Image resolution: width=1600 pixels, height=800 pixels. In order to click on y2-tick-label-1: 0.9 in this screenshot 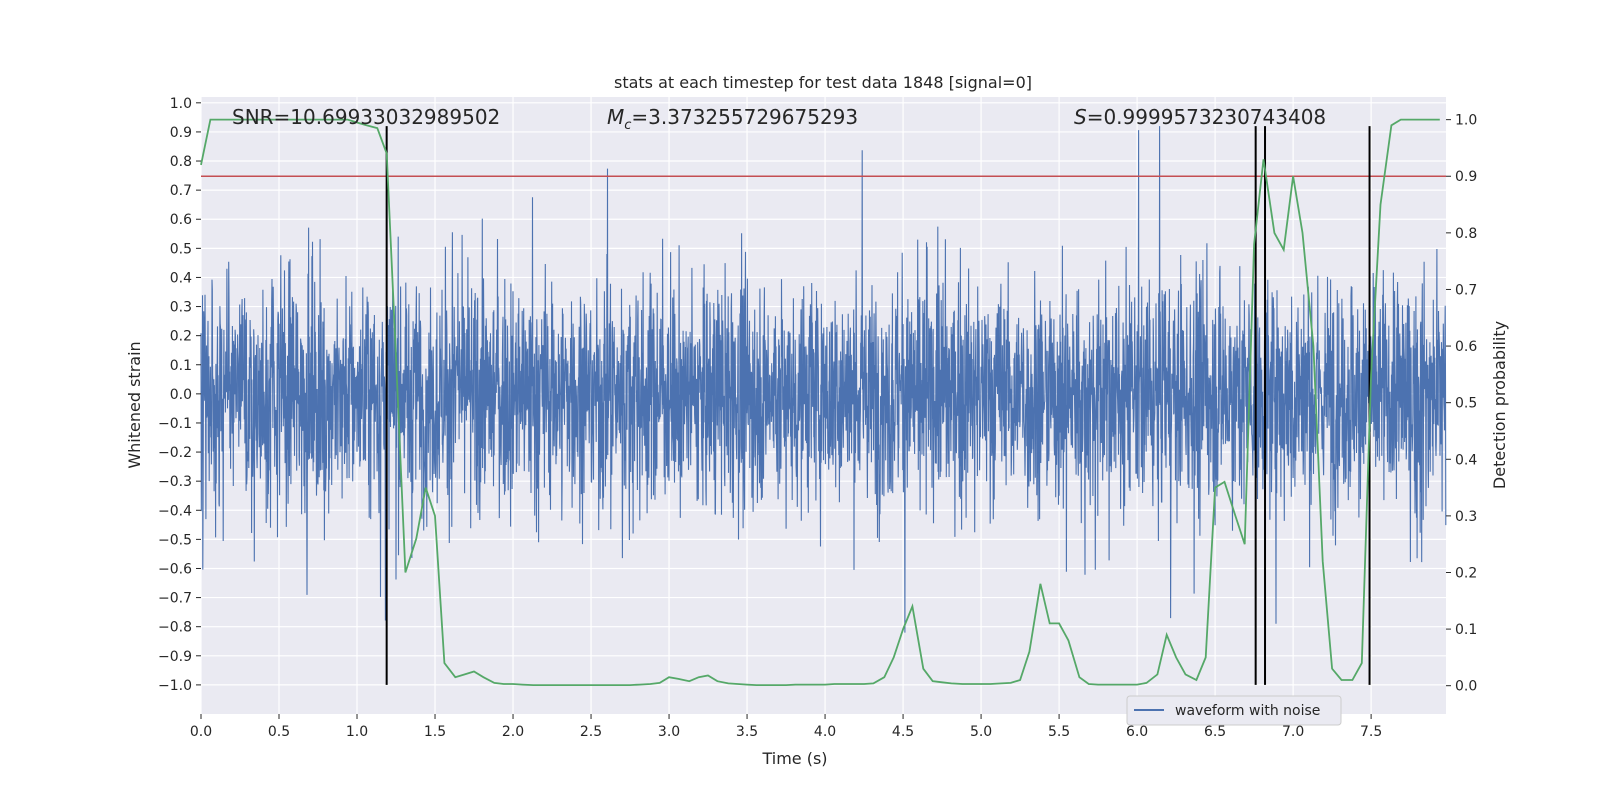, I will do `click(1466, 177)`.